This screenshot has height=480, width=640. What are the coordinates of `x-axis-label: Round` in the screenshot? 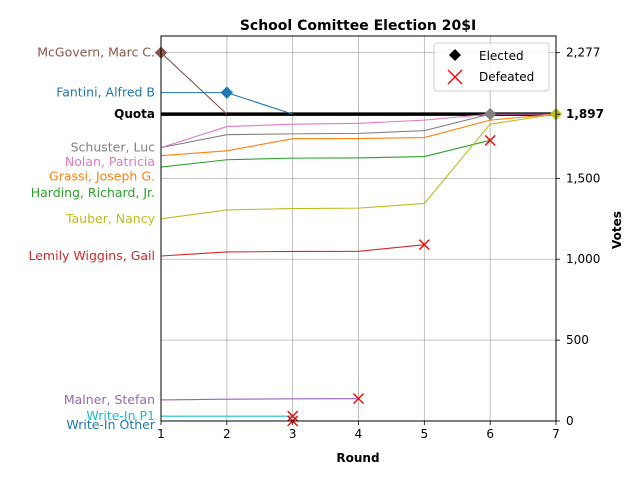 It's located at (357, 458).